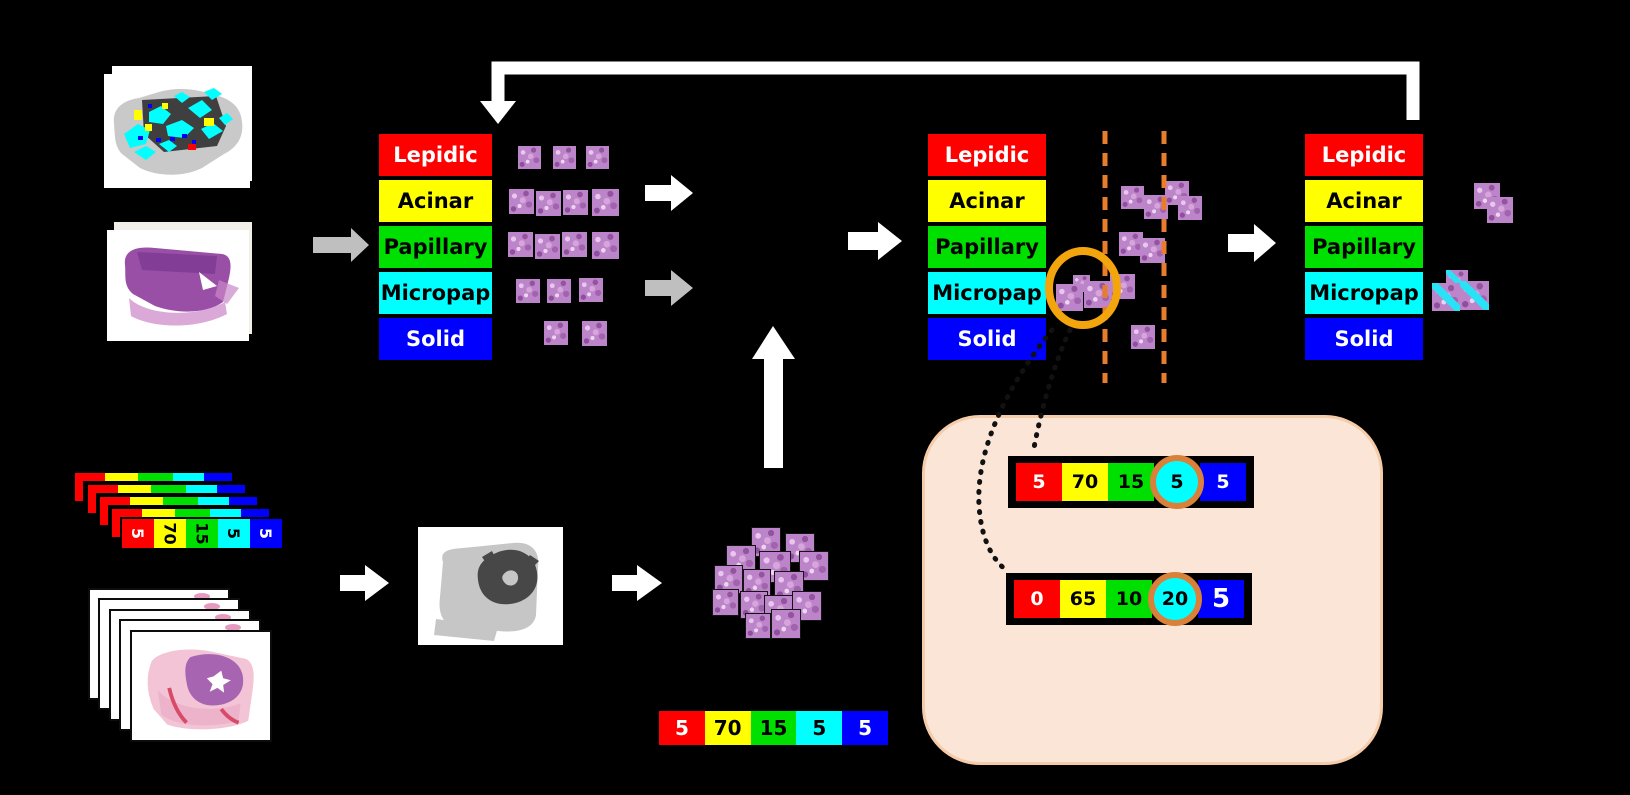  Describe the element at coordinates (1083, 599) in the screenshot. I see `ratio-value: 65` at that location.